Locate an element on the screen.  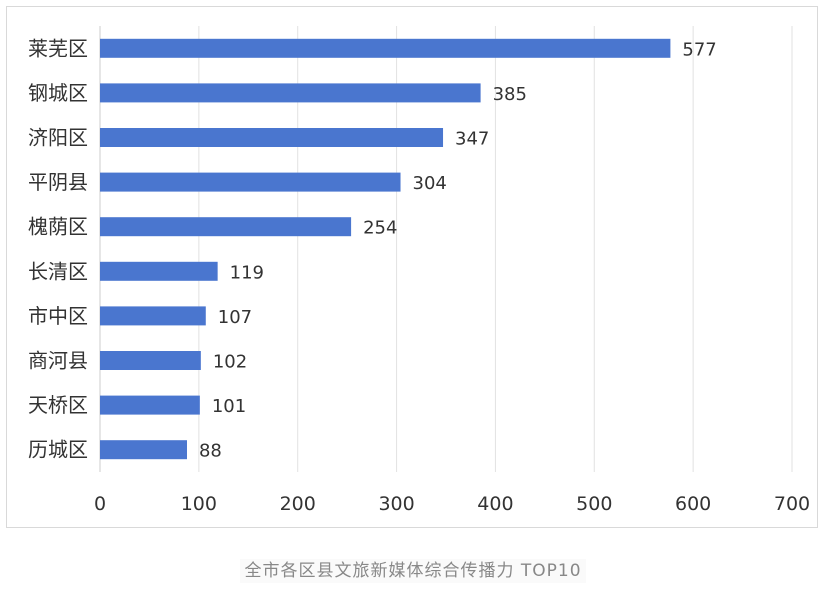
category-label: 平阴县 is located at coordinates (58, 182).